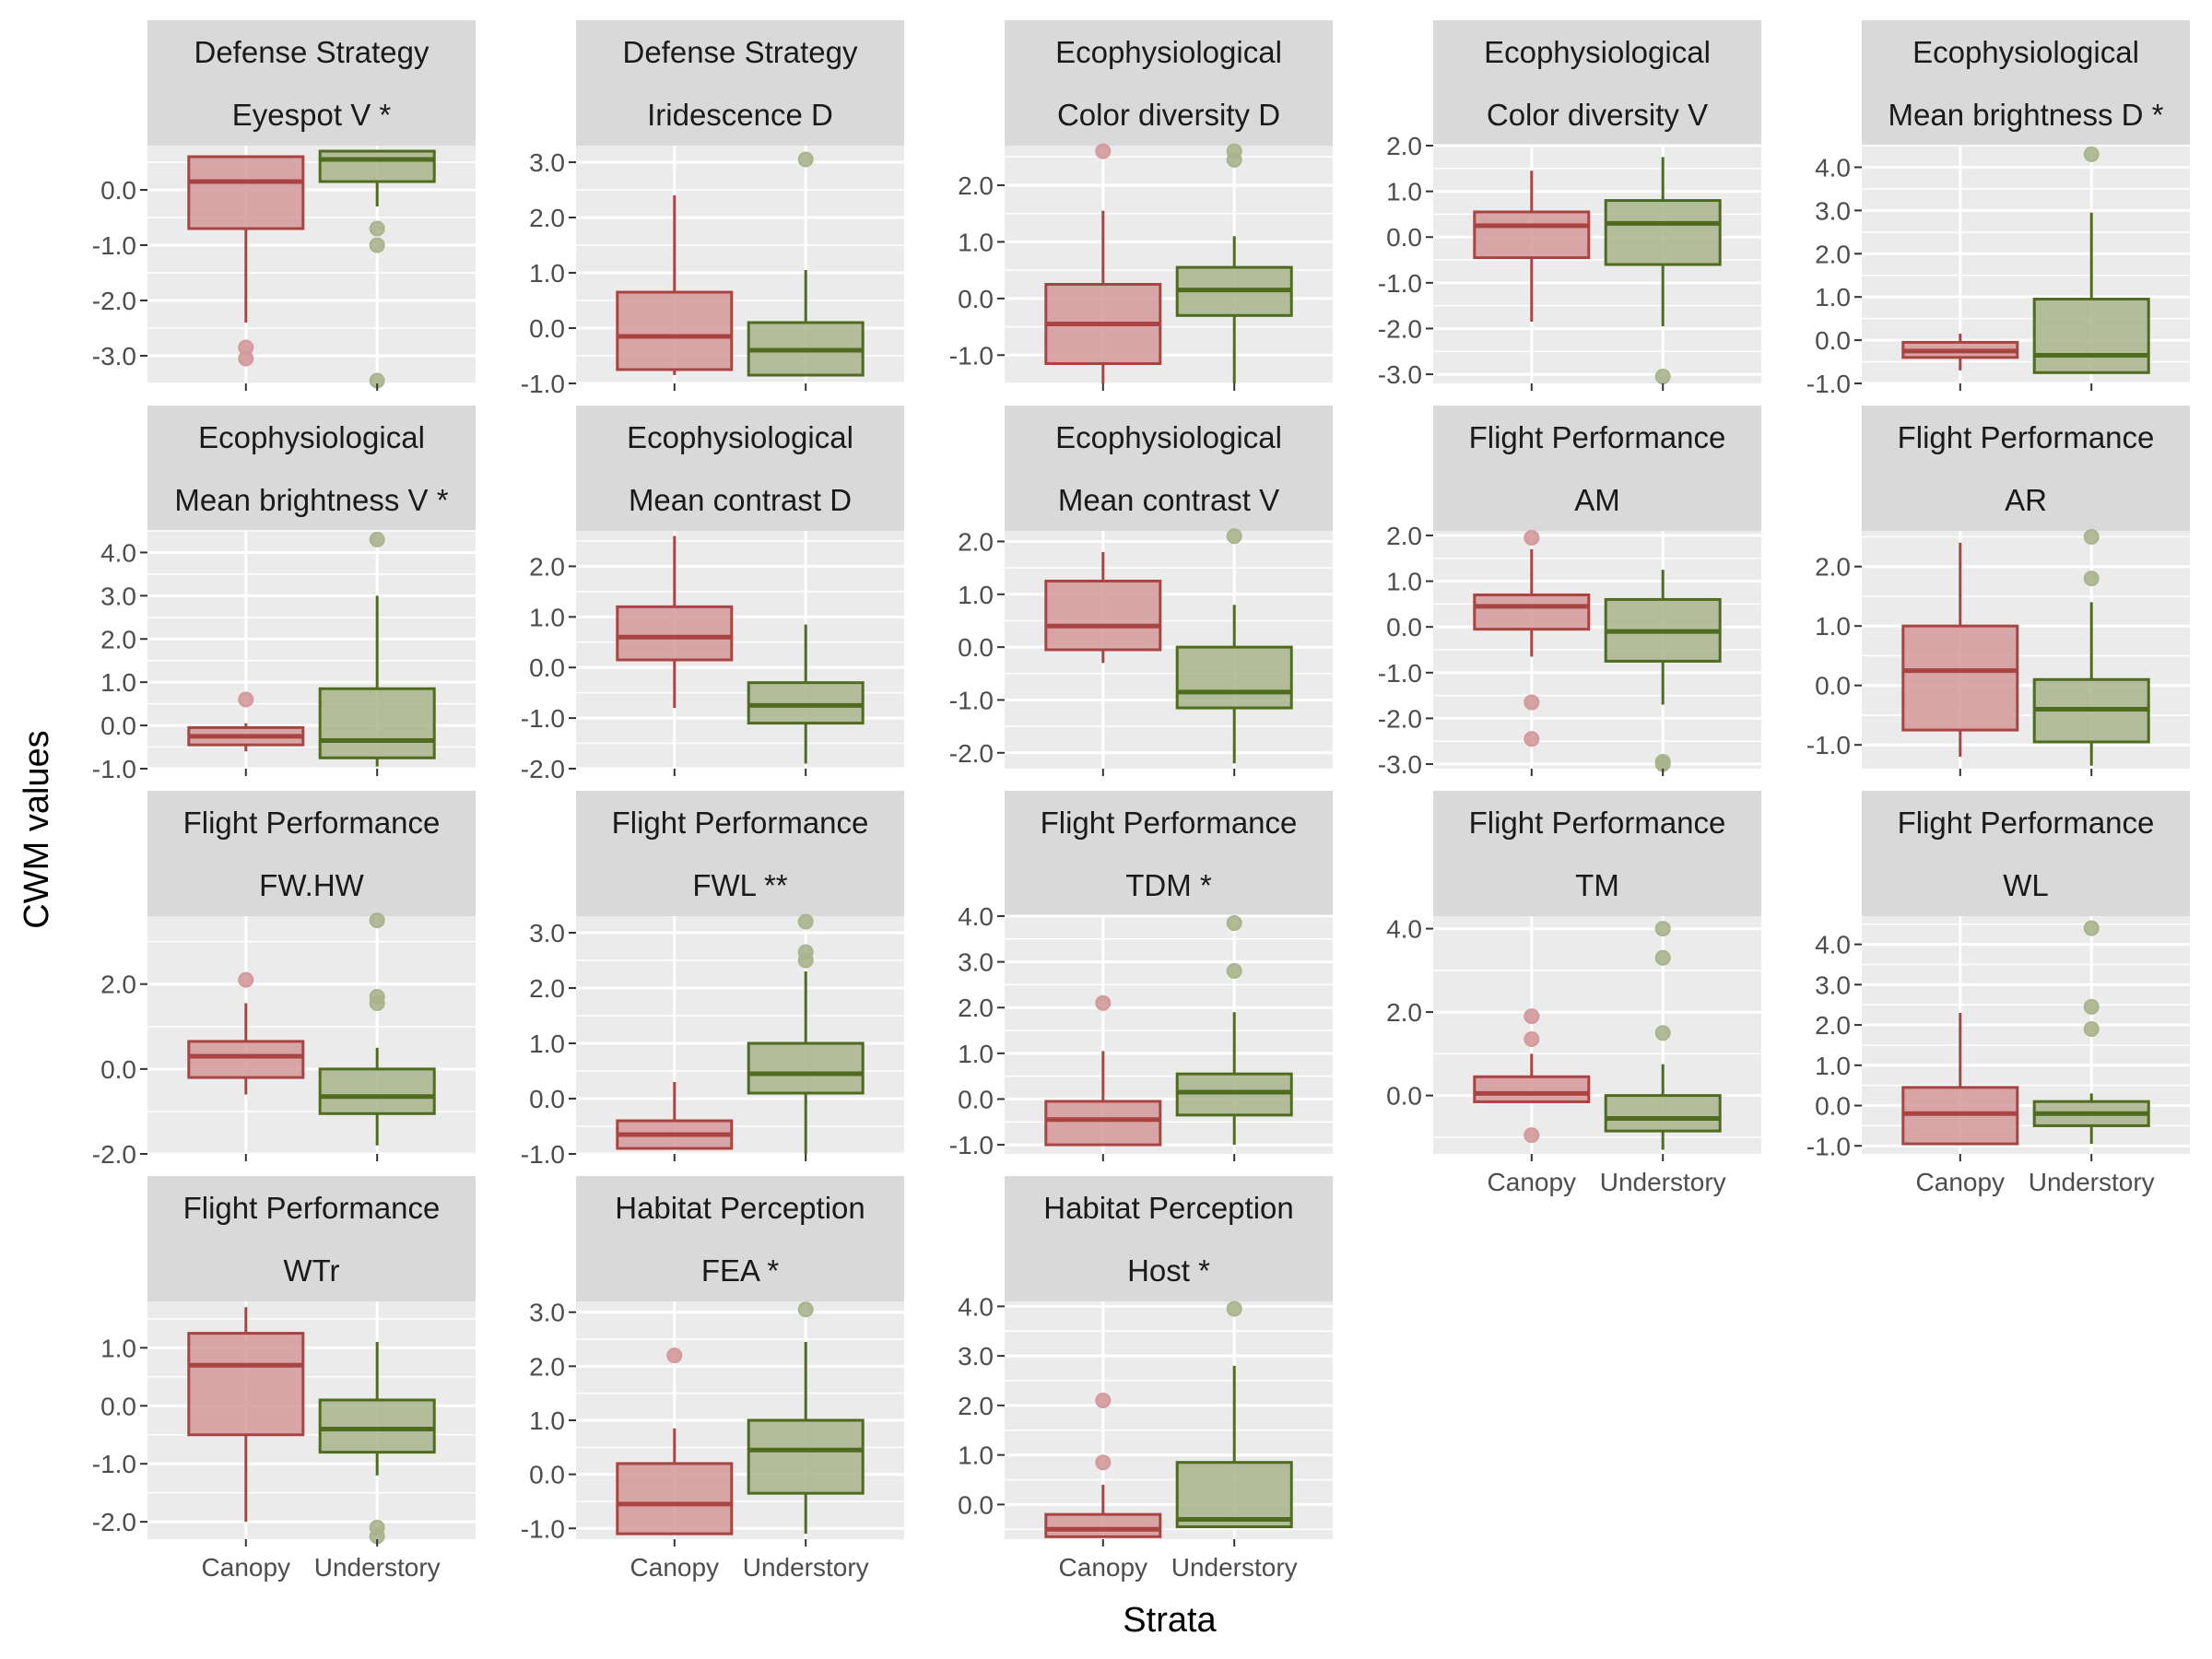 The width and height of the screenshot is (2212, 1659). Describe the element at coordinates (740, 1035) in the screenshot. I see `plot-background` at that location.